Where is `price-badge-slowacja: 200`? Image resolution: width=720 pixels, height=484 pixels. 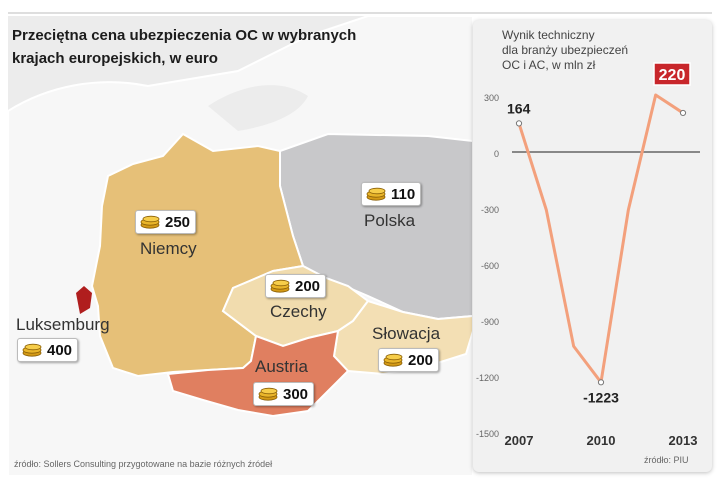 price-badge-slowacja: 200 is located at coordinates (409, 360).